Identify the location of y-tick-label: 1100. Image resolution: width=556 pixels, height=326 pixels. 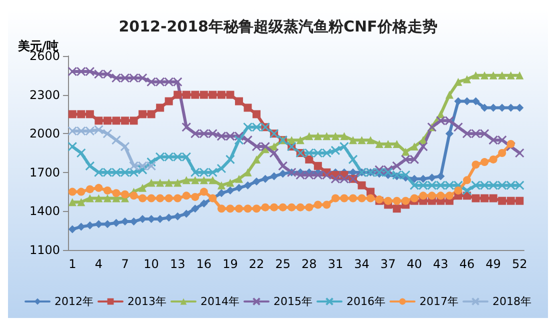
(44, 250).